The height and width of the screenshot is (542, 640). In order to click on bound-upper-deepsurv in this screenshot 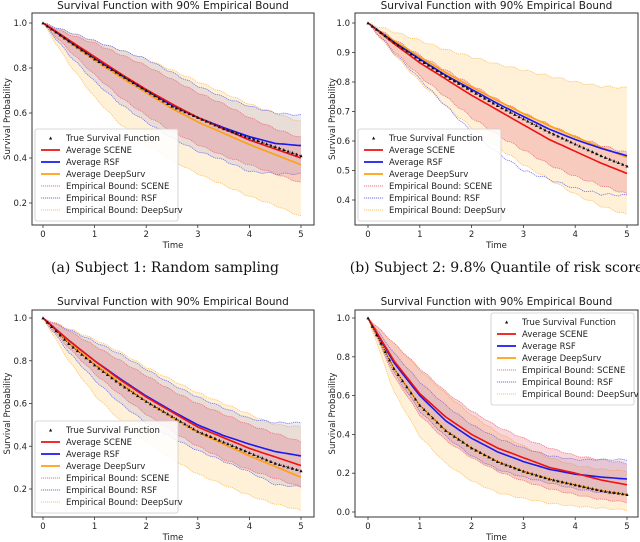, I will do `click(497, 395)`.